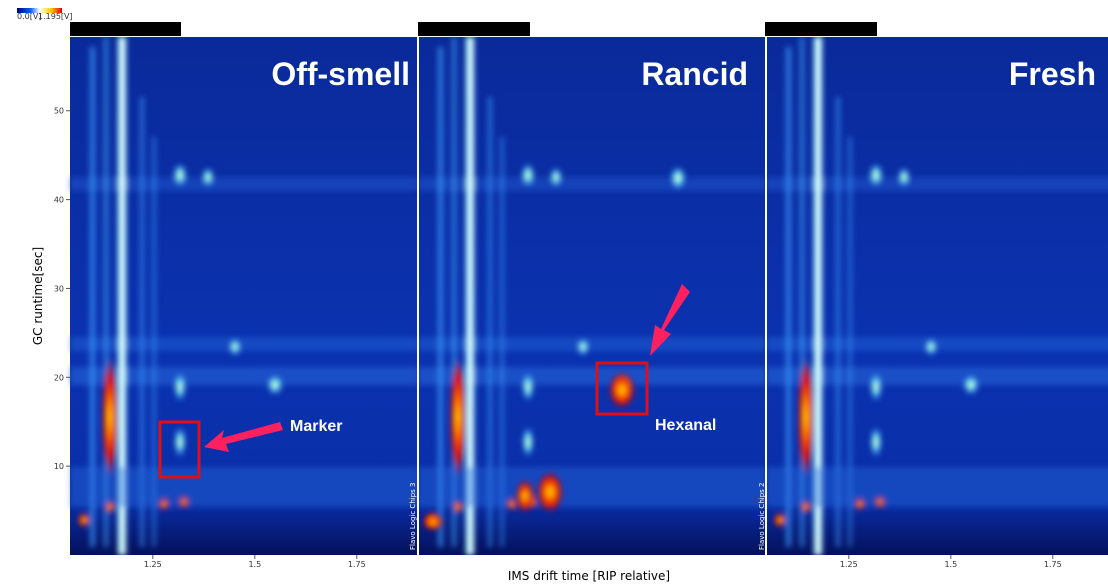  I want to click on y-tick-label: 10, so click(59, 466).